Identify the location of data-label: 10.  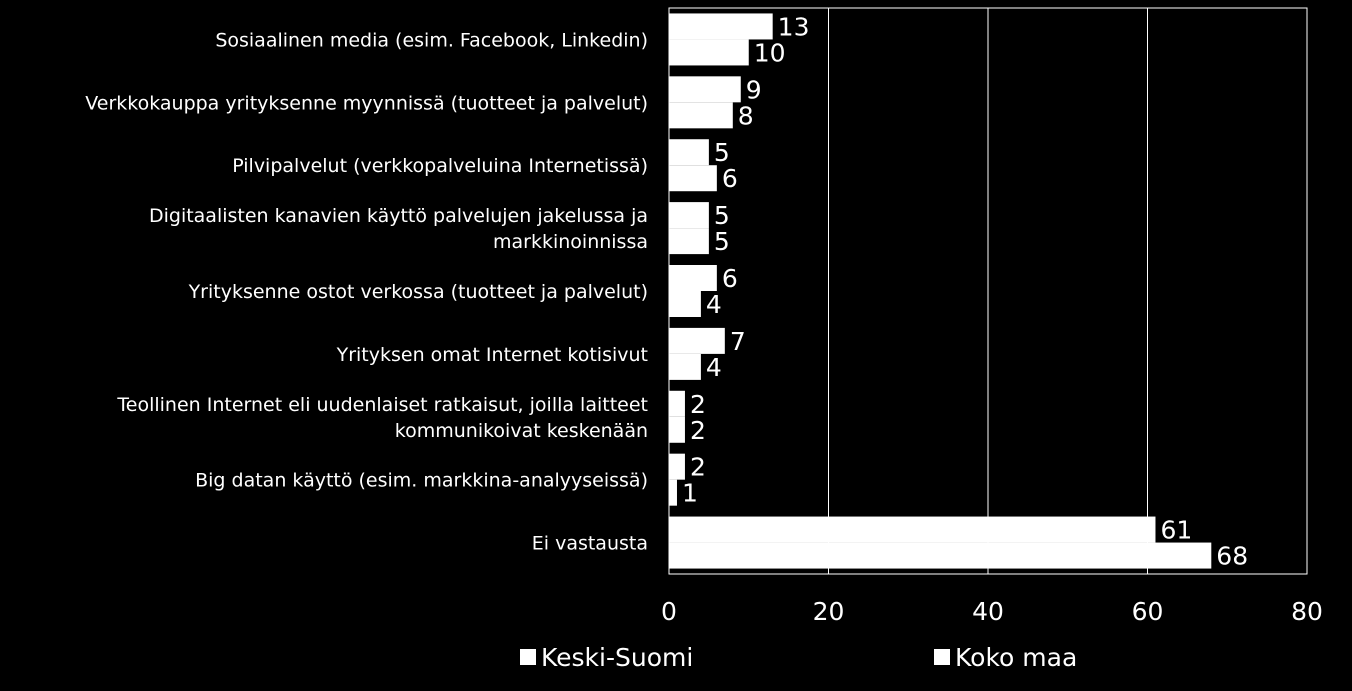
(770, 52).